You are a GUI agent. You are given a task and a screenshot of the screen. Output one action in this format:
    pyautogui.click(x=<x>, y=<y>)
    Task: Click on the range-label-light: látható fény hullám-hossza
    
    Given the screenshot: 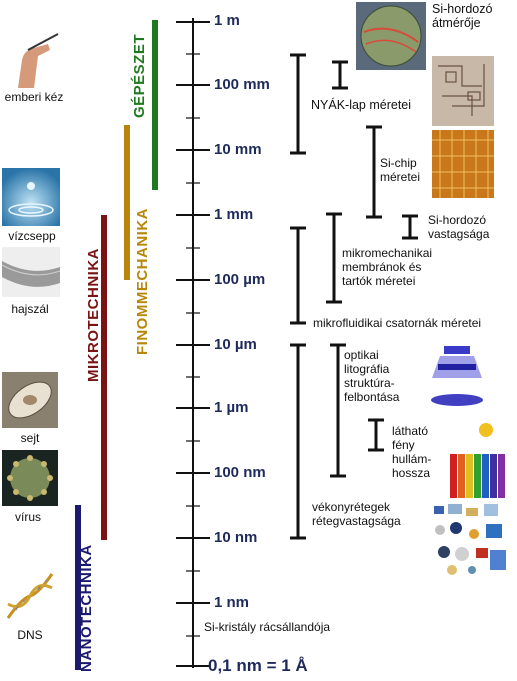 What is the action you would take?
    pyautogui.click(x=412, y=452)
    